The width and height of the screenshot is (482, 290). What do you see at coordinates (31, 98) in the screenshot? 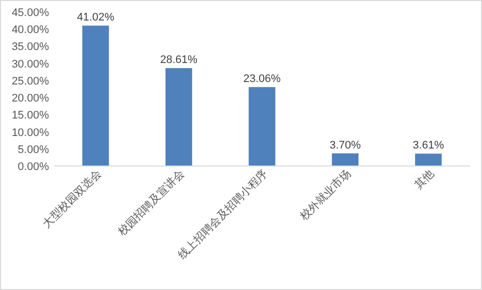
I see `y-tick-label: 20.00%` at bounding box center [31, 98].